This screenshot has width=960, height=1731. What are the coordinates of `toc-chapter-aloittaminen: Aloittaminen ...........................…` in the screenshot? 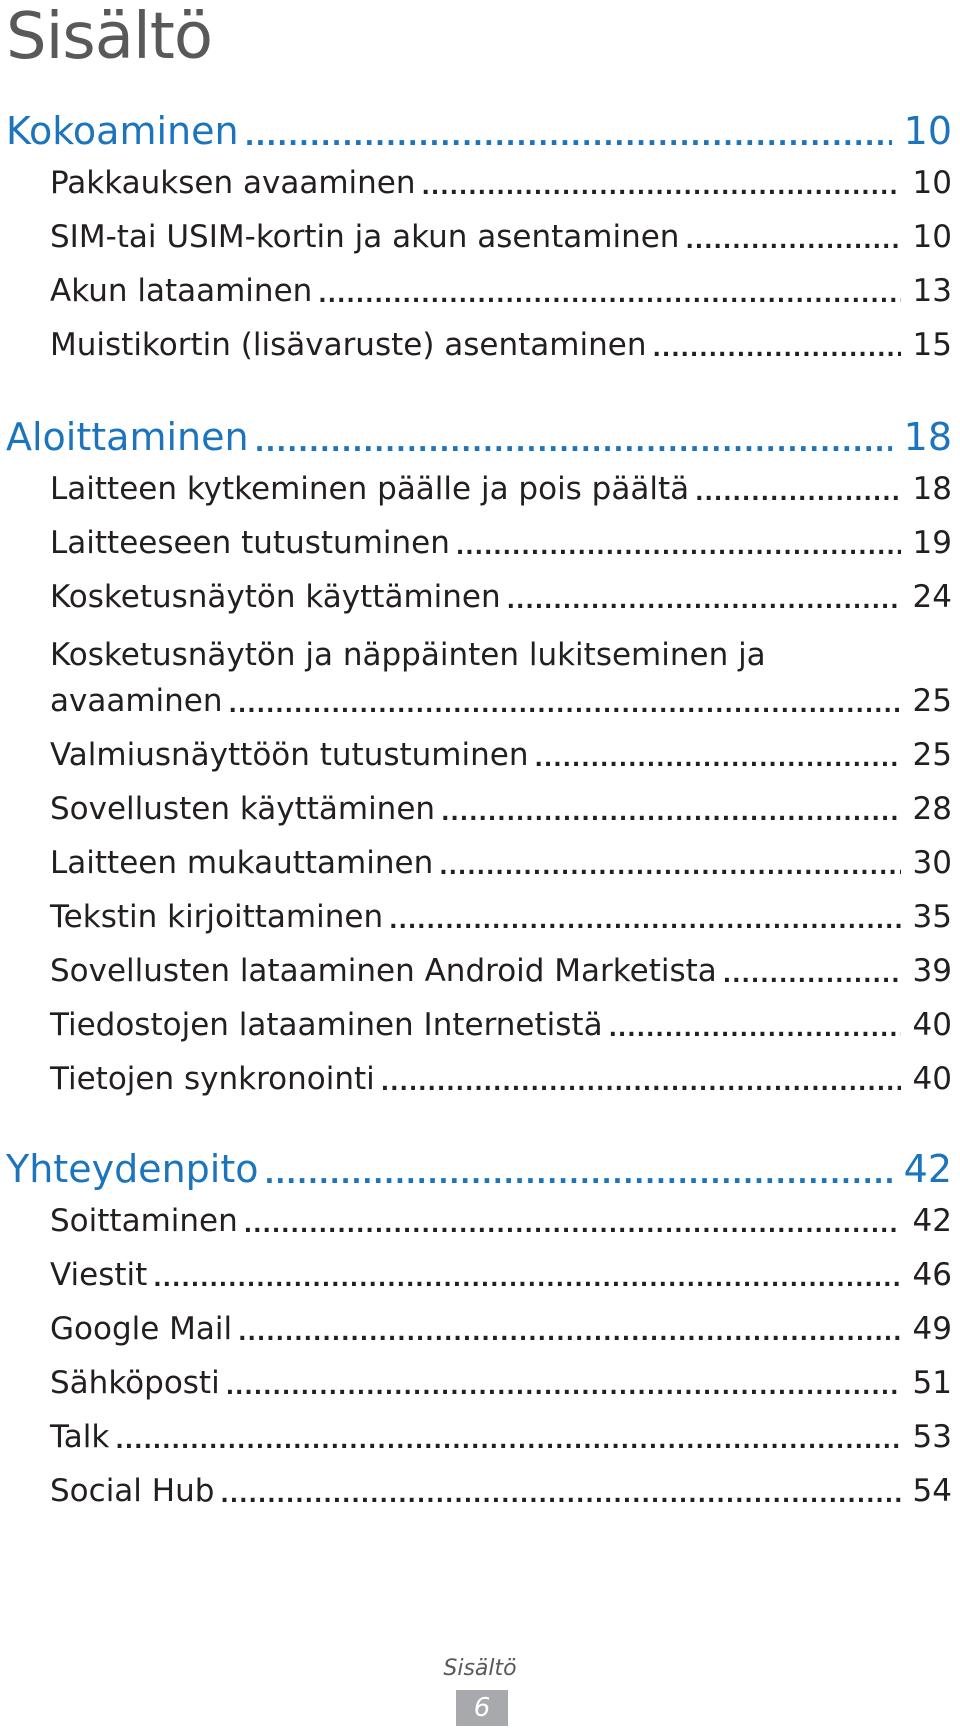 It's located at (479, 437).